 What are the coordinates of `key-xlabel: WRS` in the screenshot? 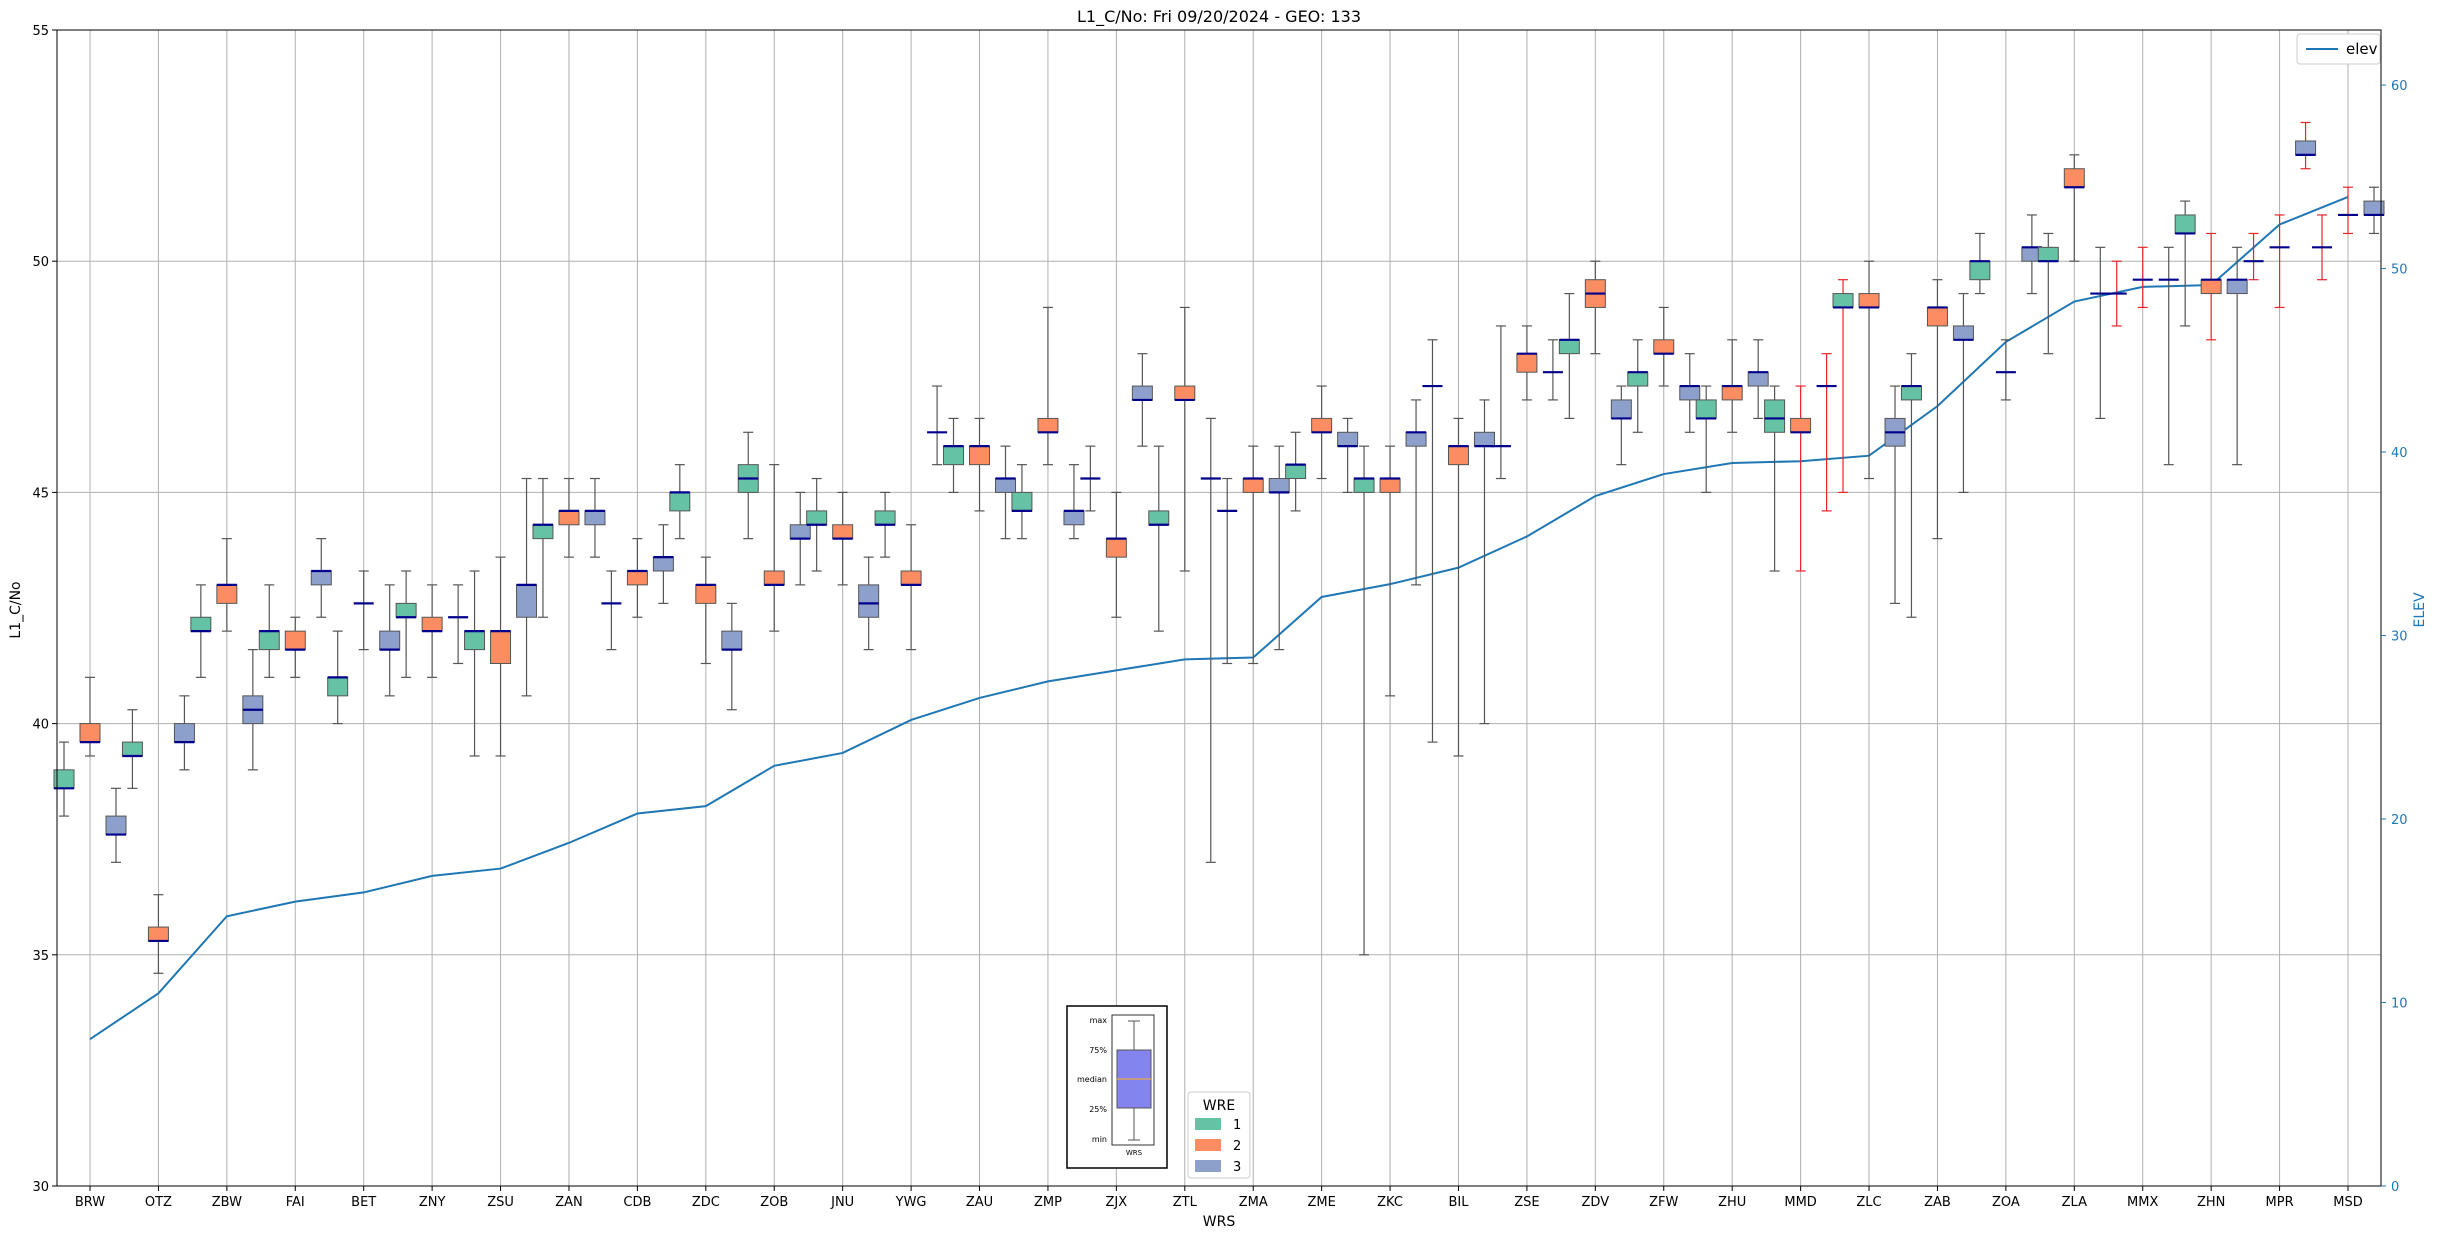 It's located at (1134, 1153).